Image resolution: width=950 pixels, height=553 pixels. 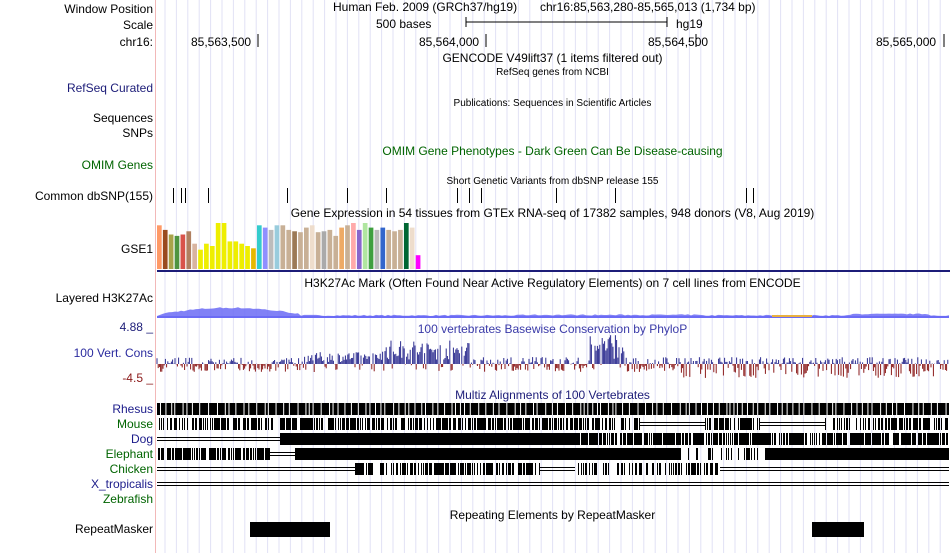 What do you see at coordinates (127, 499) in the screenshot?
I see `species-label-zebrafish: Zebrafish` at bounding box center [127, 499].